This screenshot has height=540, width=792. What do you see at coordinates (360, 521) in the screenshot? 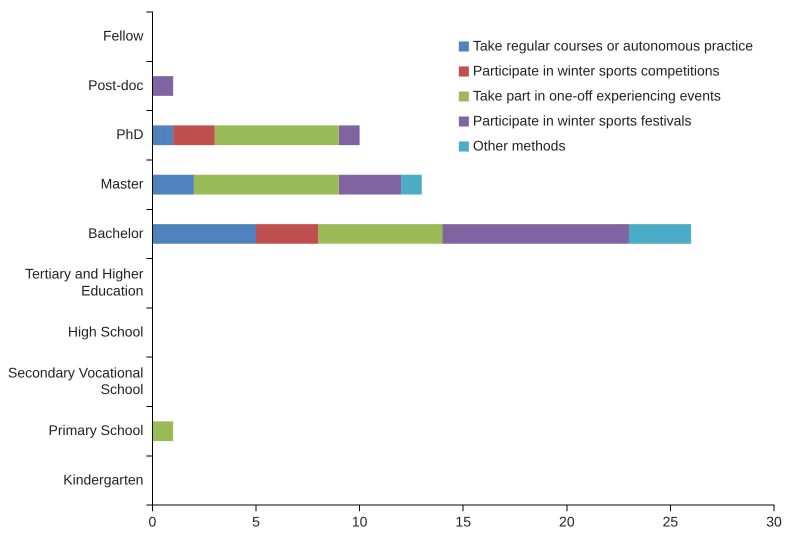
I see `x-tick-label: 10` at bounding box center [360, 521].